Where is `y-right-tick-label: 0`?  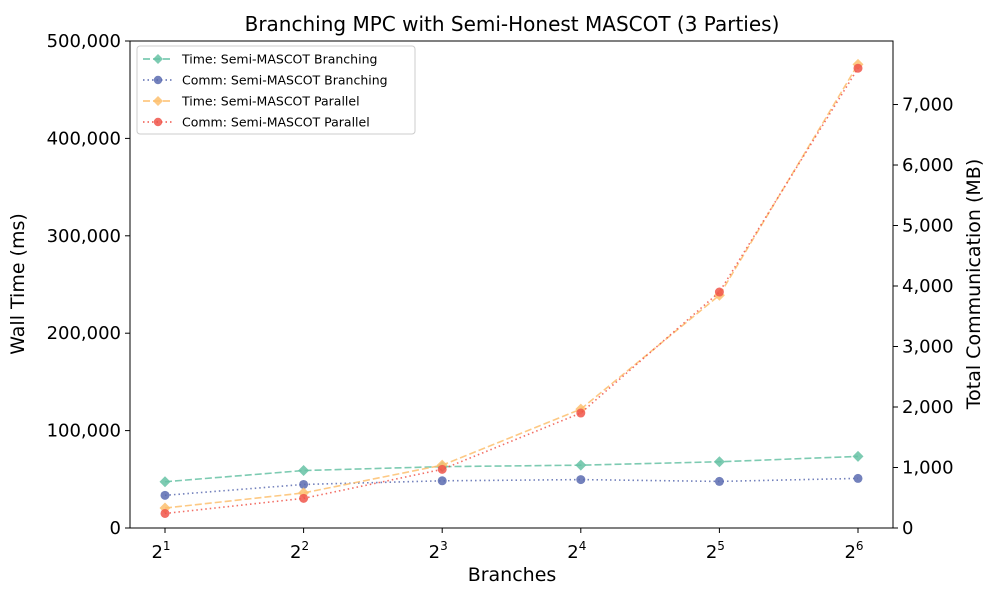
y-right-tick-label: 0 is located at coordinates (907, 528).